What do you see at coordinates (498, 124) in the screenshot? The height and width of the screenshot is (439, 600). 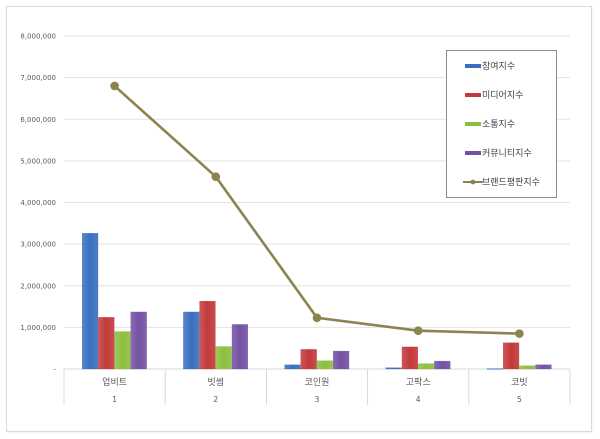 I see `legend-label: 소통지수` at bounding box center [498, 124].